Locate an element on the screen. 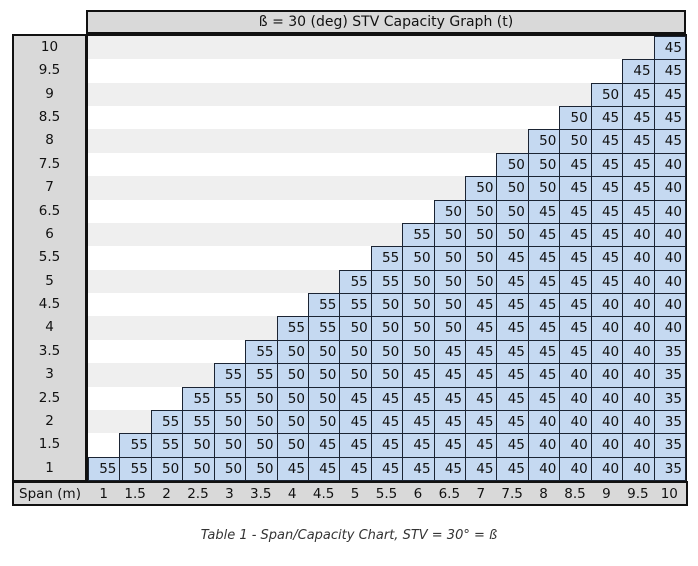 The image size is (698, 566). y-tick-label: 8 is located at coordinates (49, 140).